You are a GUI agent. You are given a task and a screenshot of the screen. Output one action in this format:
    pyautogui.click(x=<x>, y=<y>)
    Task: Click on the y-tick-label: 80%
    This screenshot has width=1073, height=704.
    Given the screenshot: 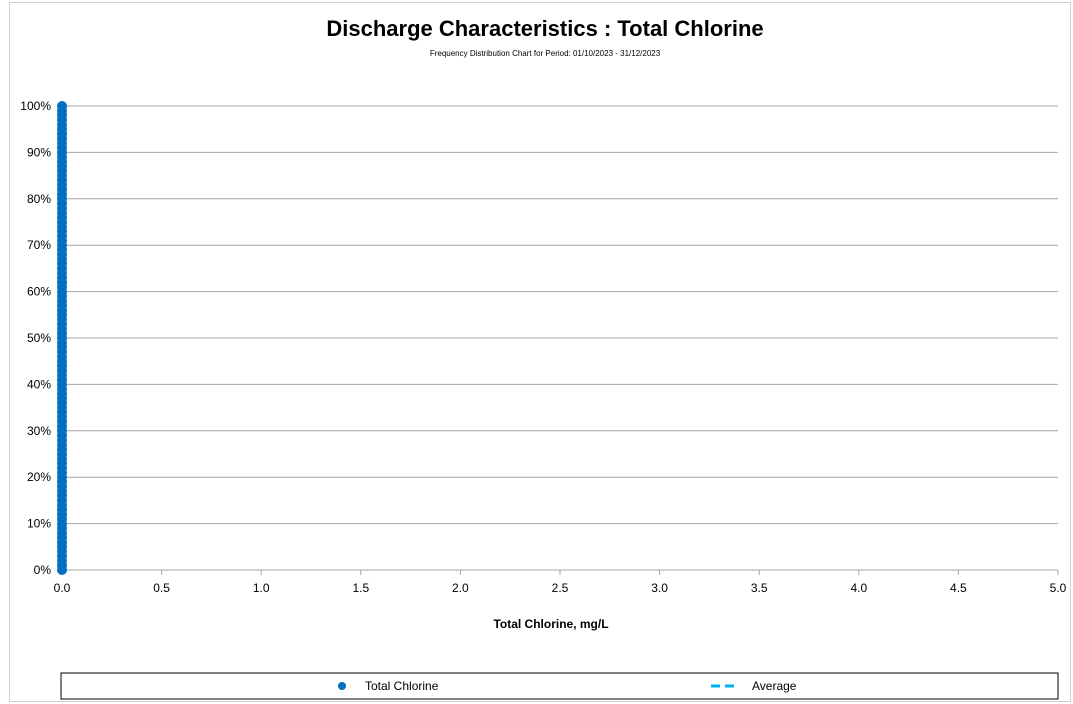 What is the action you would take?
    pyautogui.click(x=39, y=199)
    